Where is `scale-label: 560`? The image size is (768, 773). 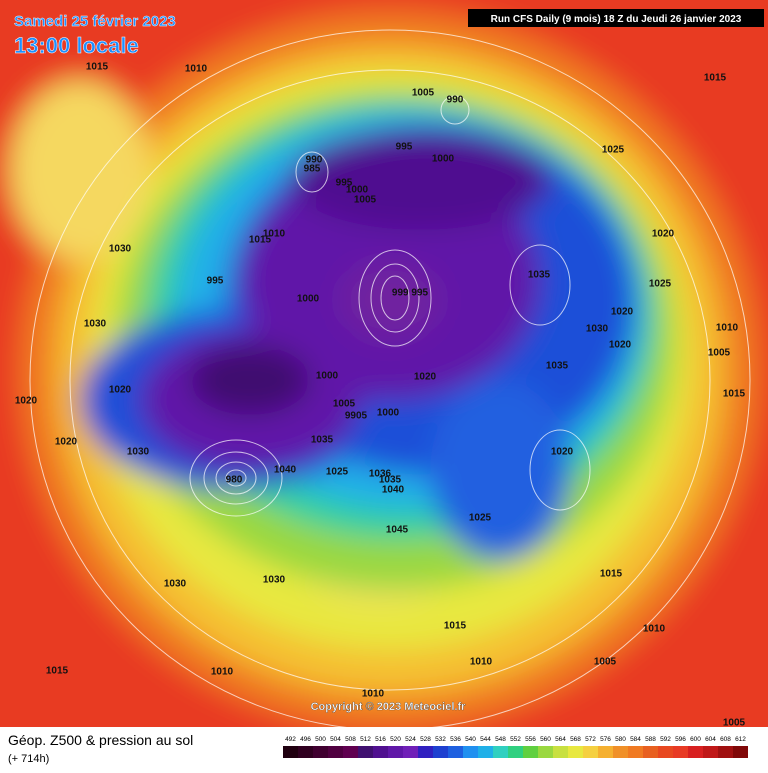 scale-label: 560 is located at coordinates (545, 739).